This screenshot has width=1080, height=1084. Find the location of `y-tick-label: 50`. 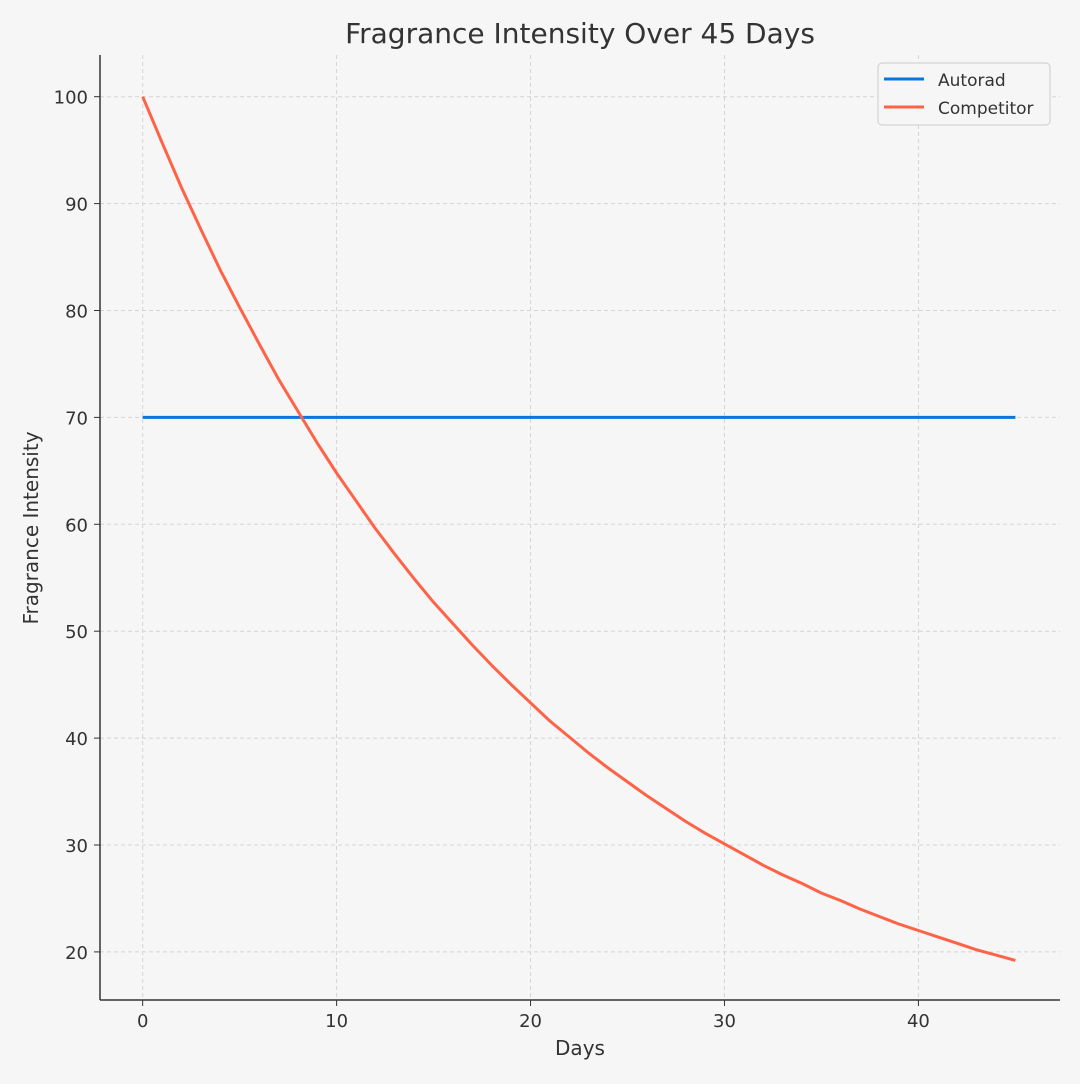

y-tick-label: 50 is located at coordinates (76, 632).